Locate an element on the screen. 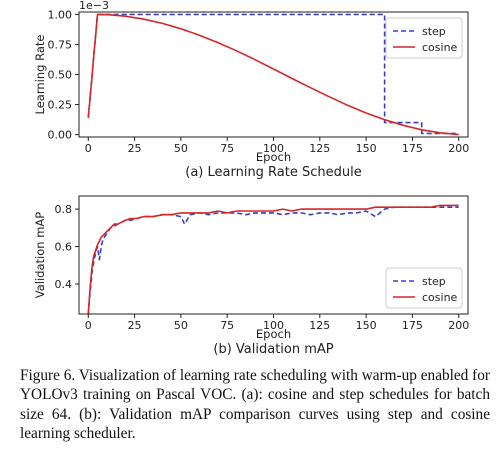 The image size is (500, 465). y-tick-label: 0.4 is located at coordinates (64, 284).